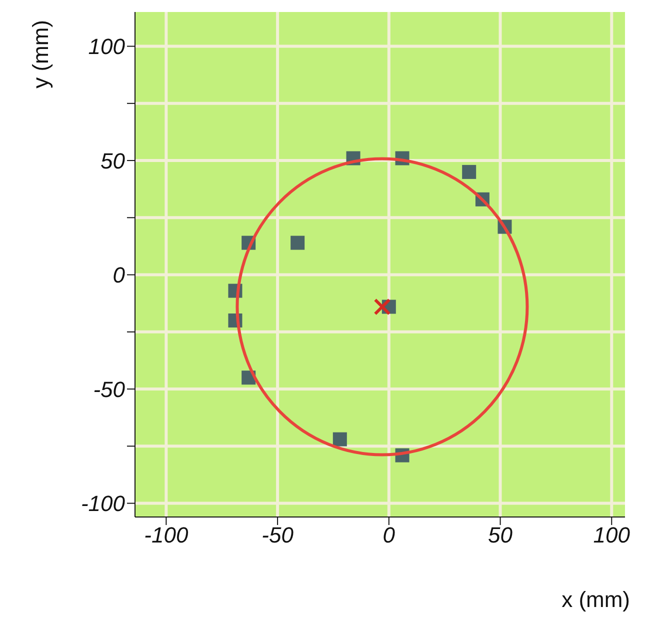  I want to click on y-tick-label: -100, so click(103, 503).